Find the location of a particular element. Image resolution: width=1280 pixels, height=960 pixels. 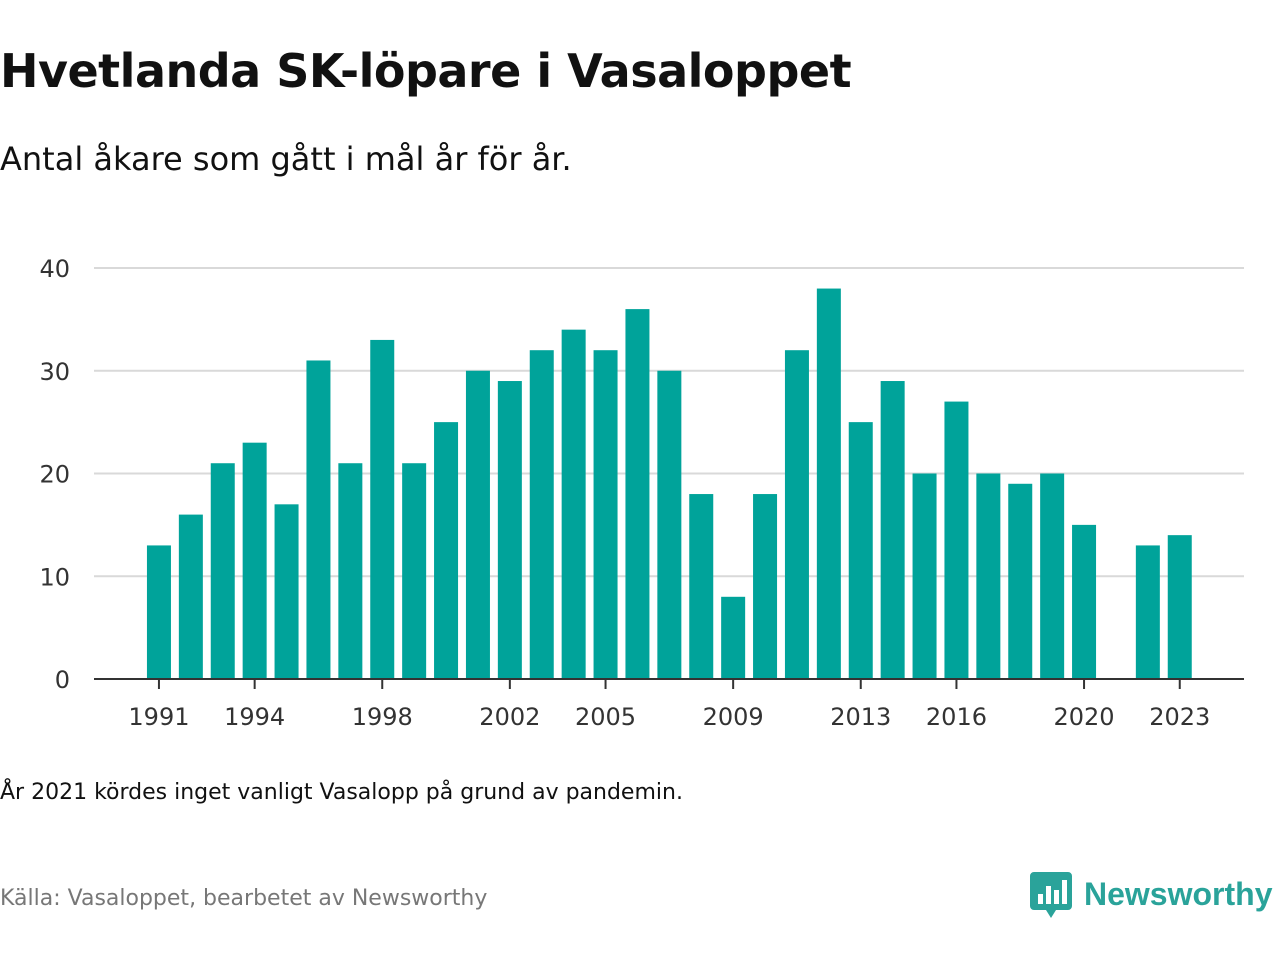

x-tick-label: 2020 is located at coordinates (1084, 717).